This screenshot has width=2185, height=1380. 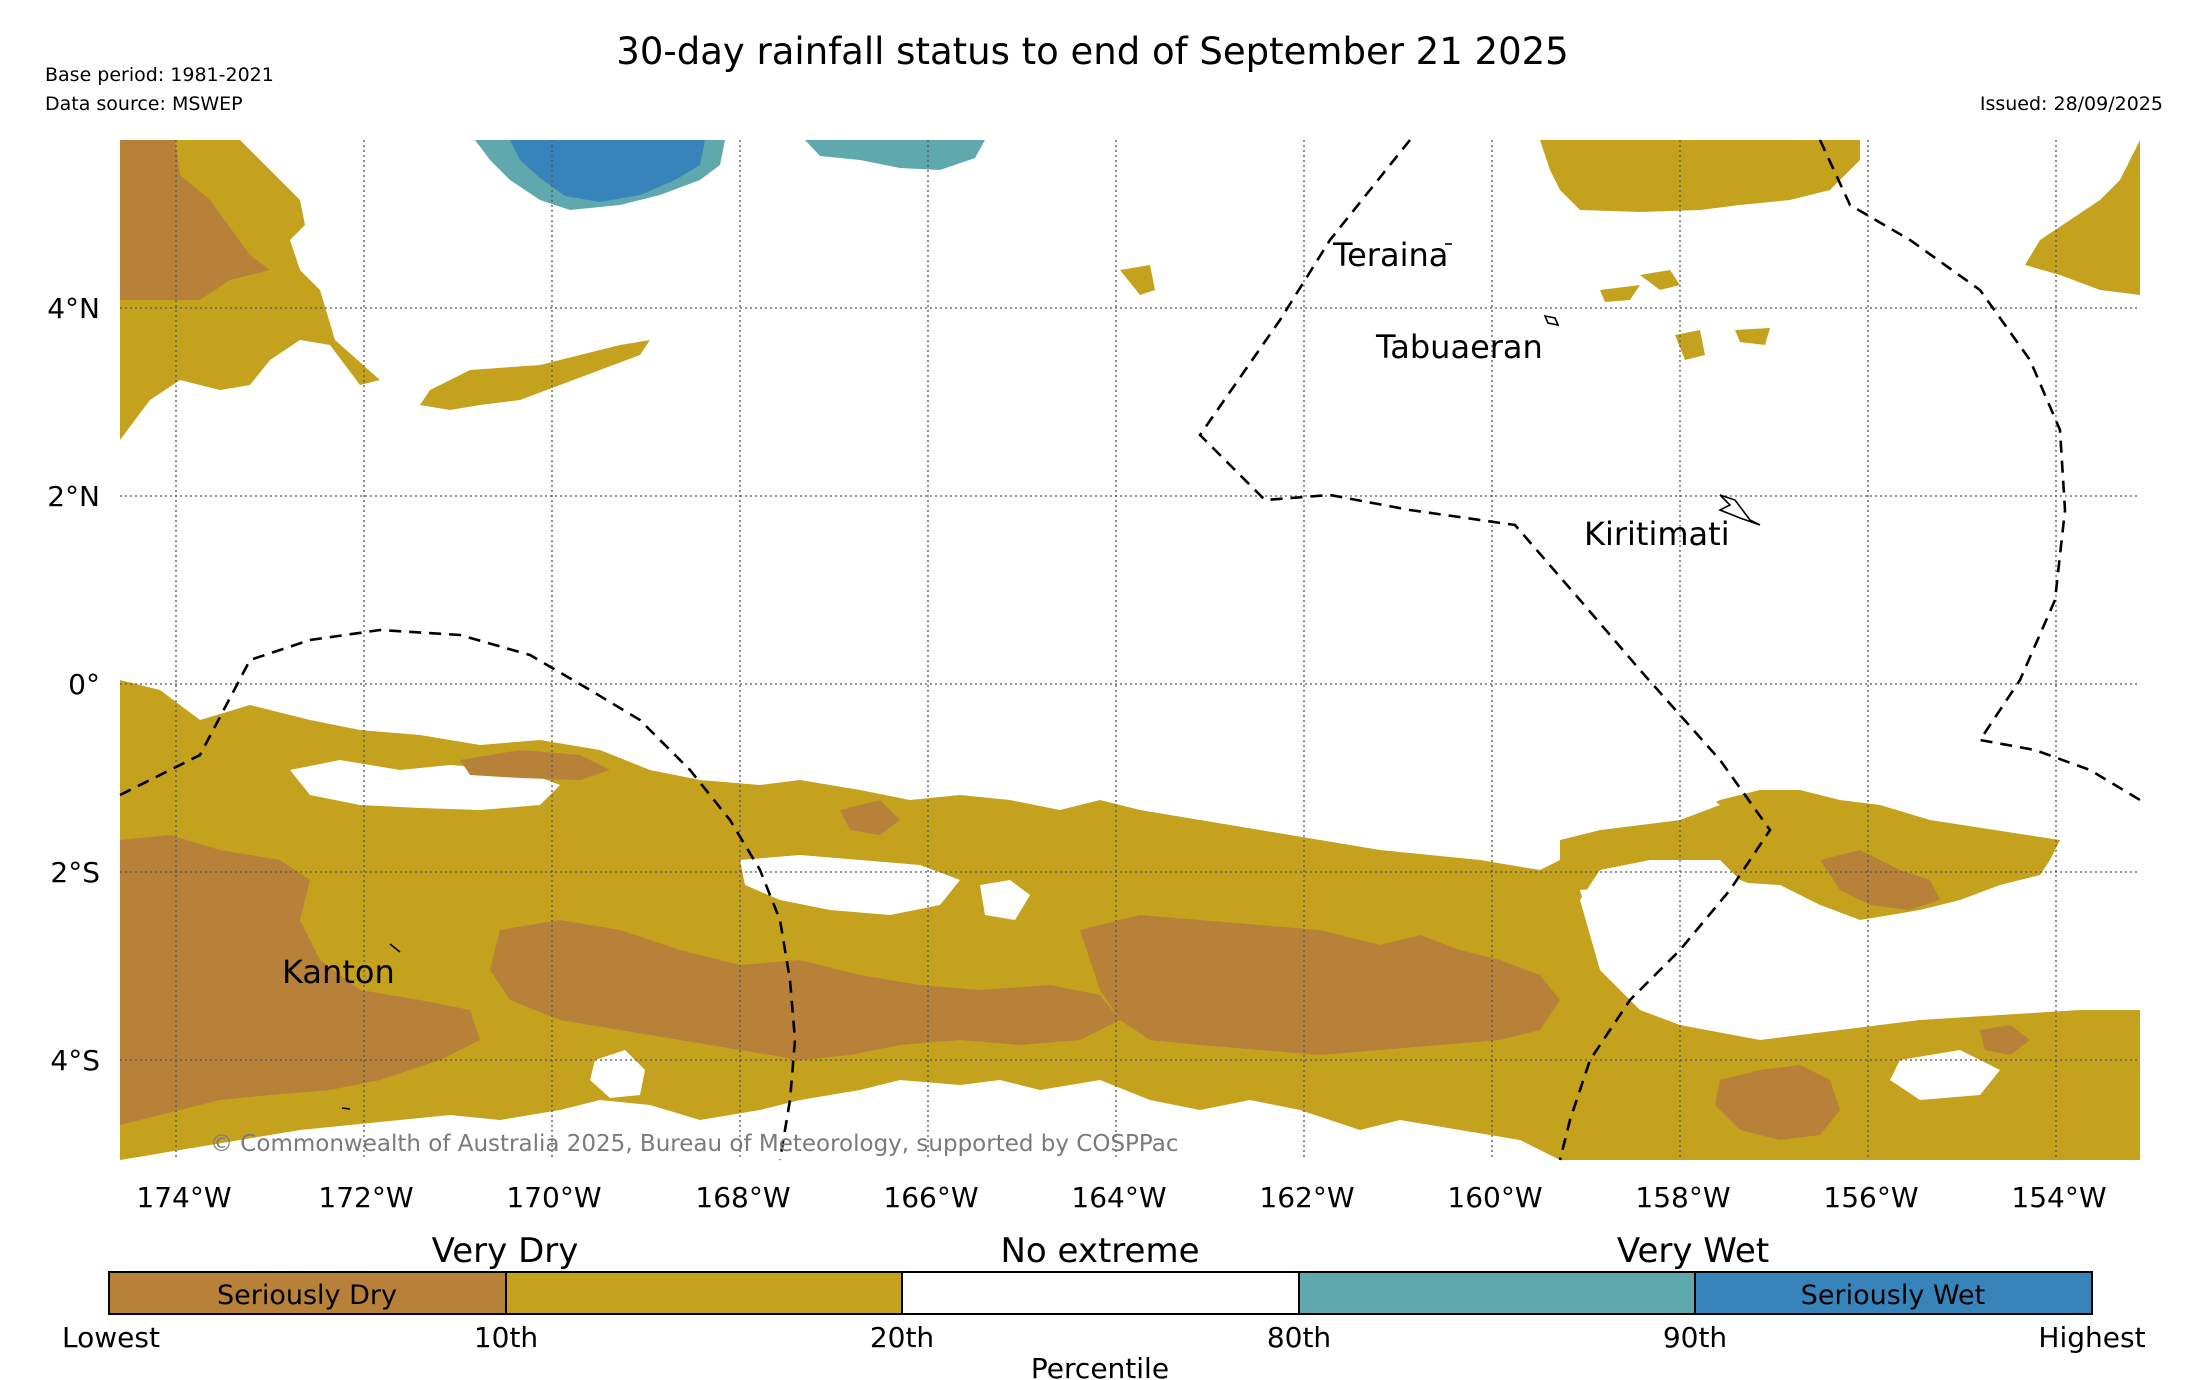 I want to click on legend-swatch-very-dry, so click(x=704, y=1293).